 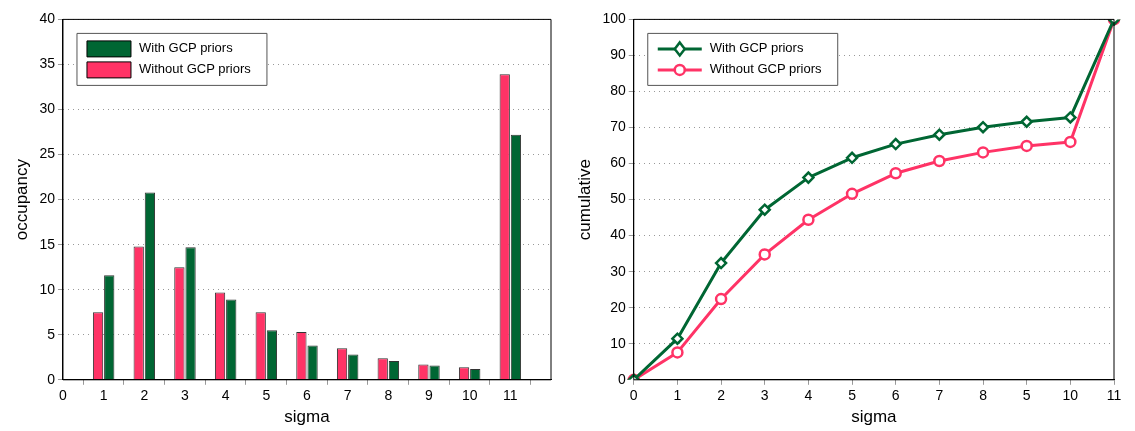 I want to click on y-tick-label: 35, so click(x=47, y=63).